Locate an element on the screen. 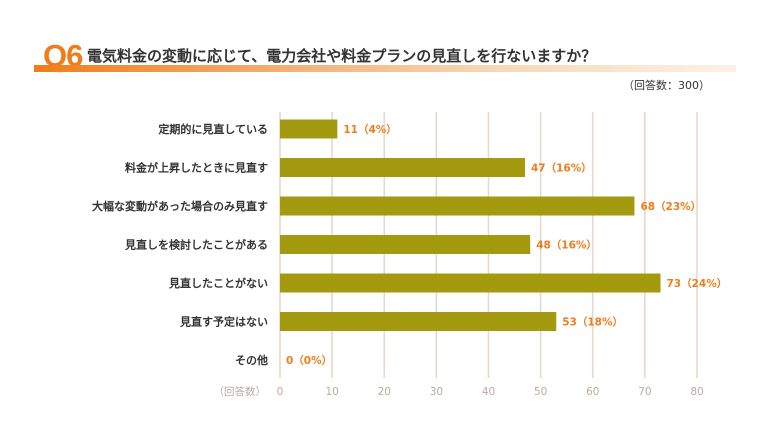 This screenshot has height=432, width=768. data-label: 48（16%） is located at coordinates (566, 245).